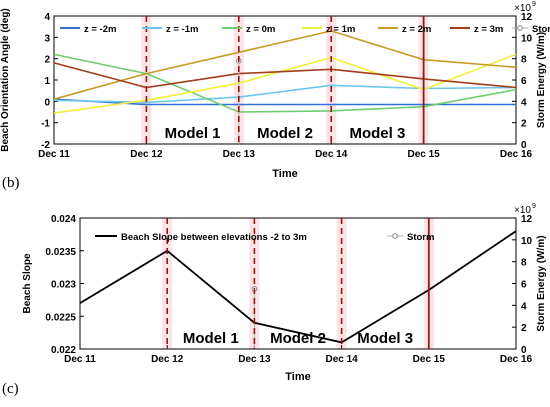 The width and height of the screenshot is (550, 407). What do you see at coordinates (524, 102) in the screenshot?
I see `pb-y2-tick-label: 4` at bounding box center [524, 102].